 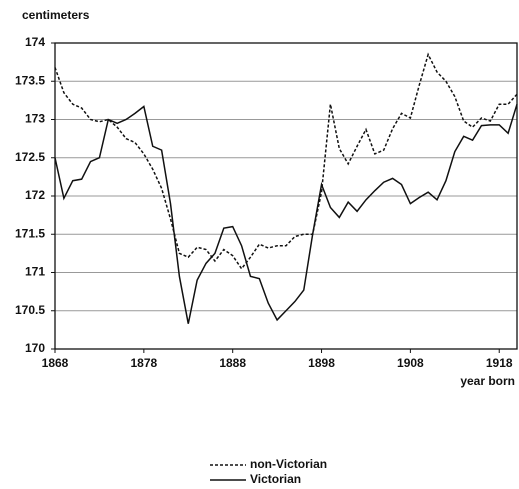 I want to click on legend-label: Victorian, so click(x=275, y=479).